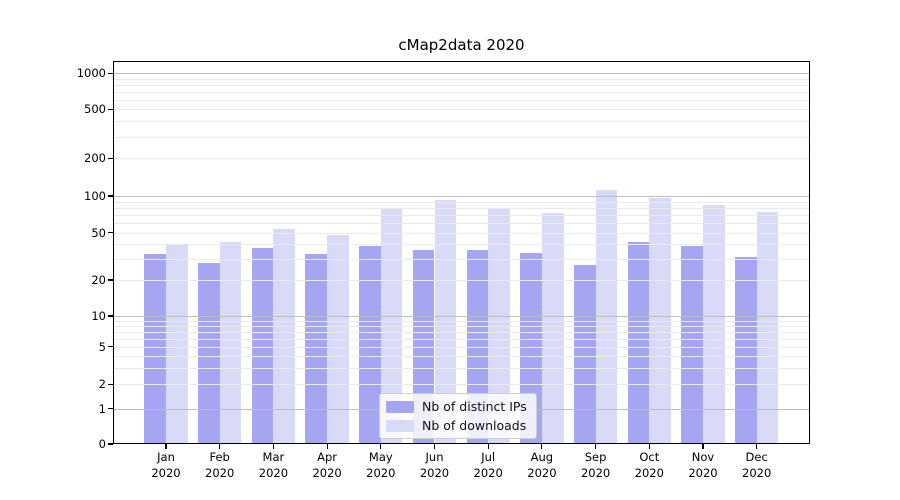  What do you see at coordinates (757, 446) in the screenshot?
I see `x-tick-dec` at bounding box center [757, 446].